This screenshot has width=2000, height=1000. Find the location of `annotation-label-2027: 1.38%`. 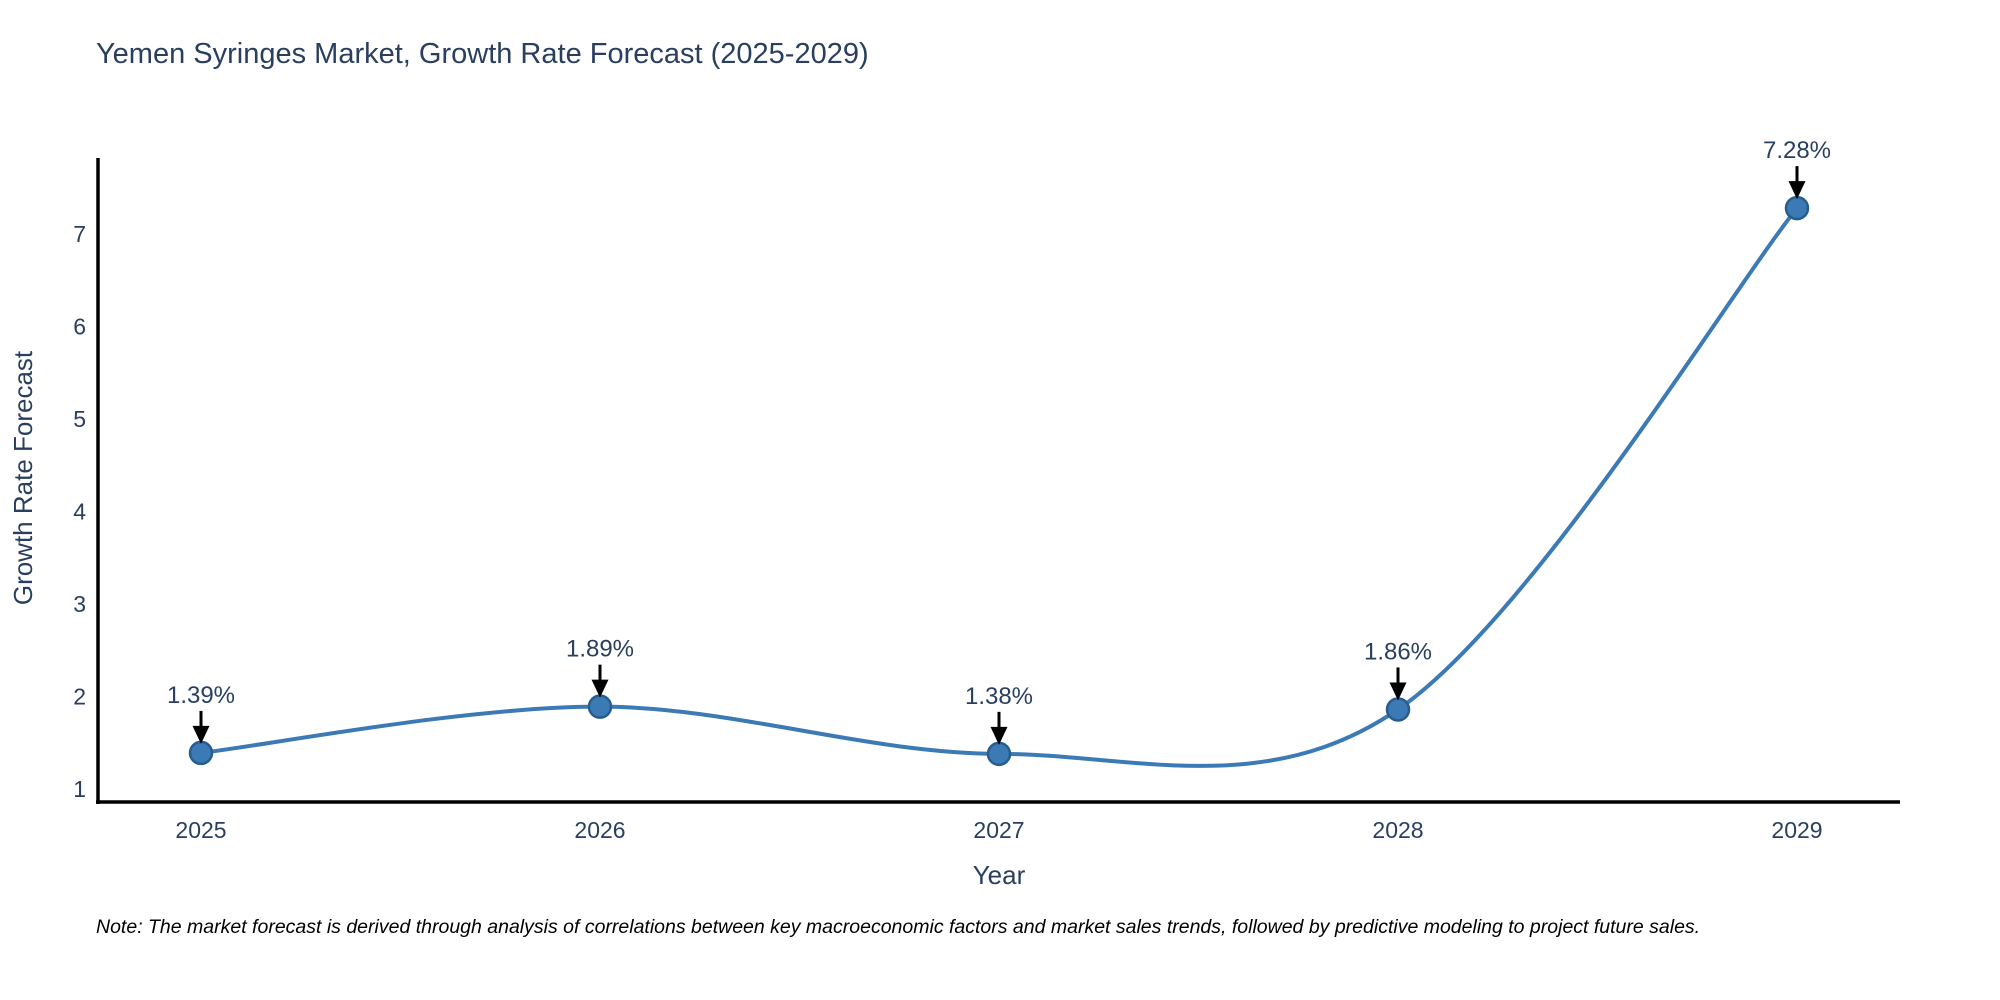

annotation-label-2027: 1.38% is located at coordinates (999, 696).